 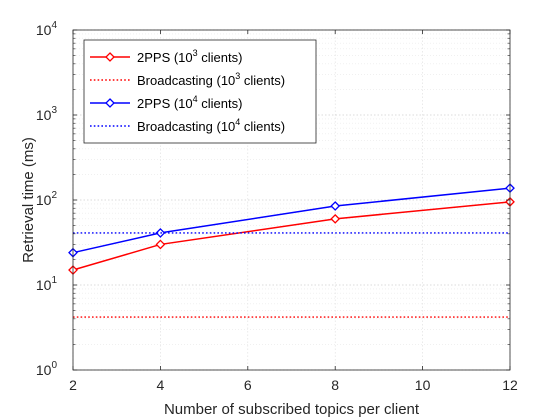 I want to click on y-tick-label: 10¹, so click(x=47, y=284).